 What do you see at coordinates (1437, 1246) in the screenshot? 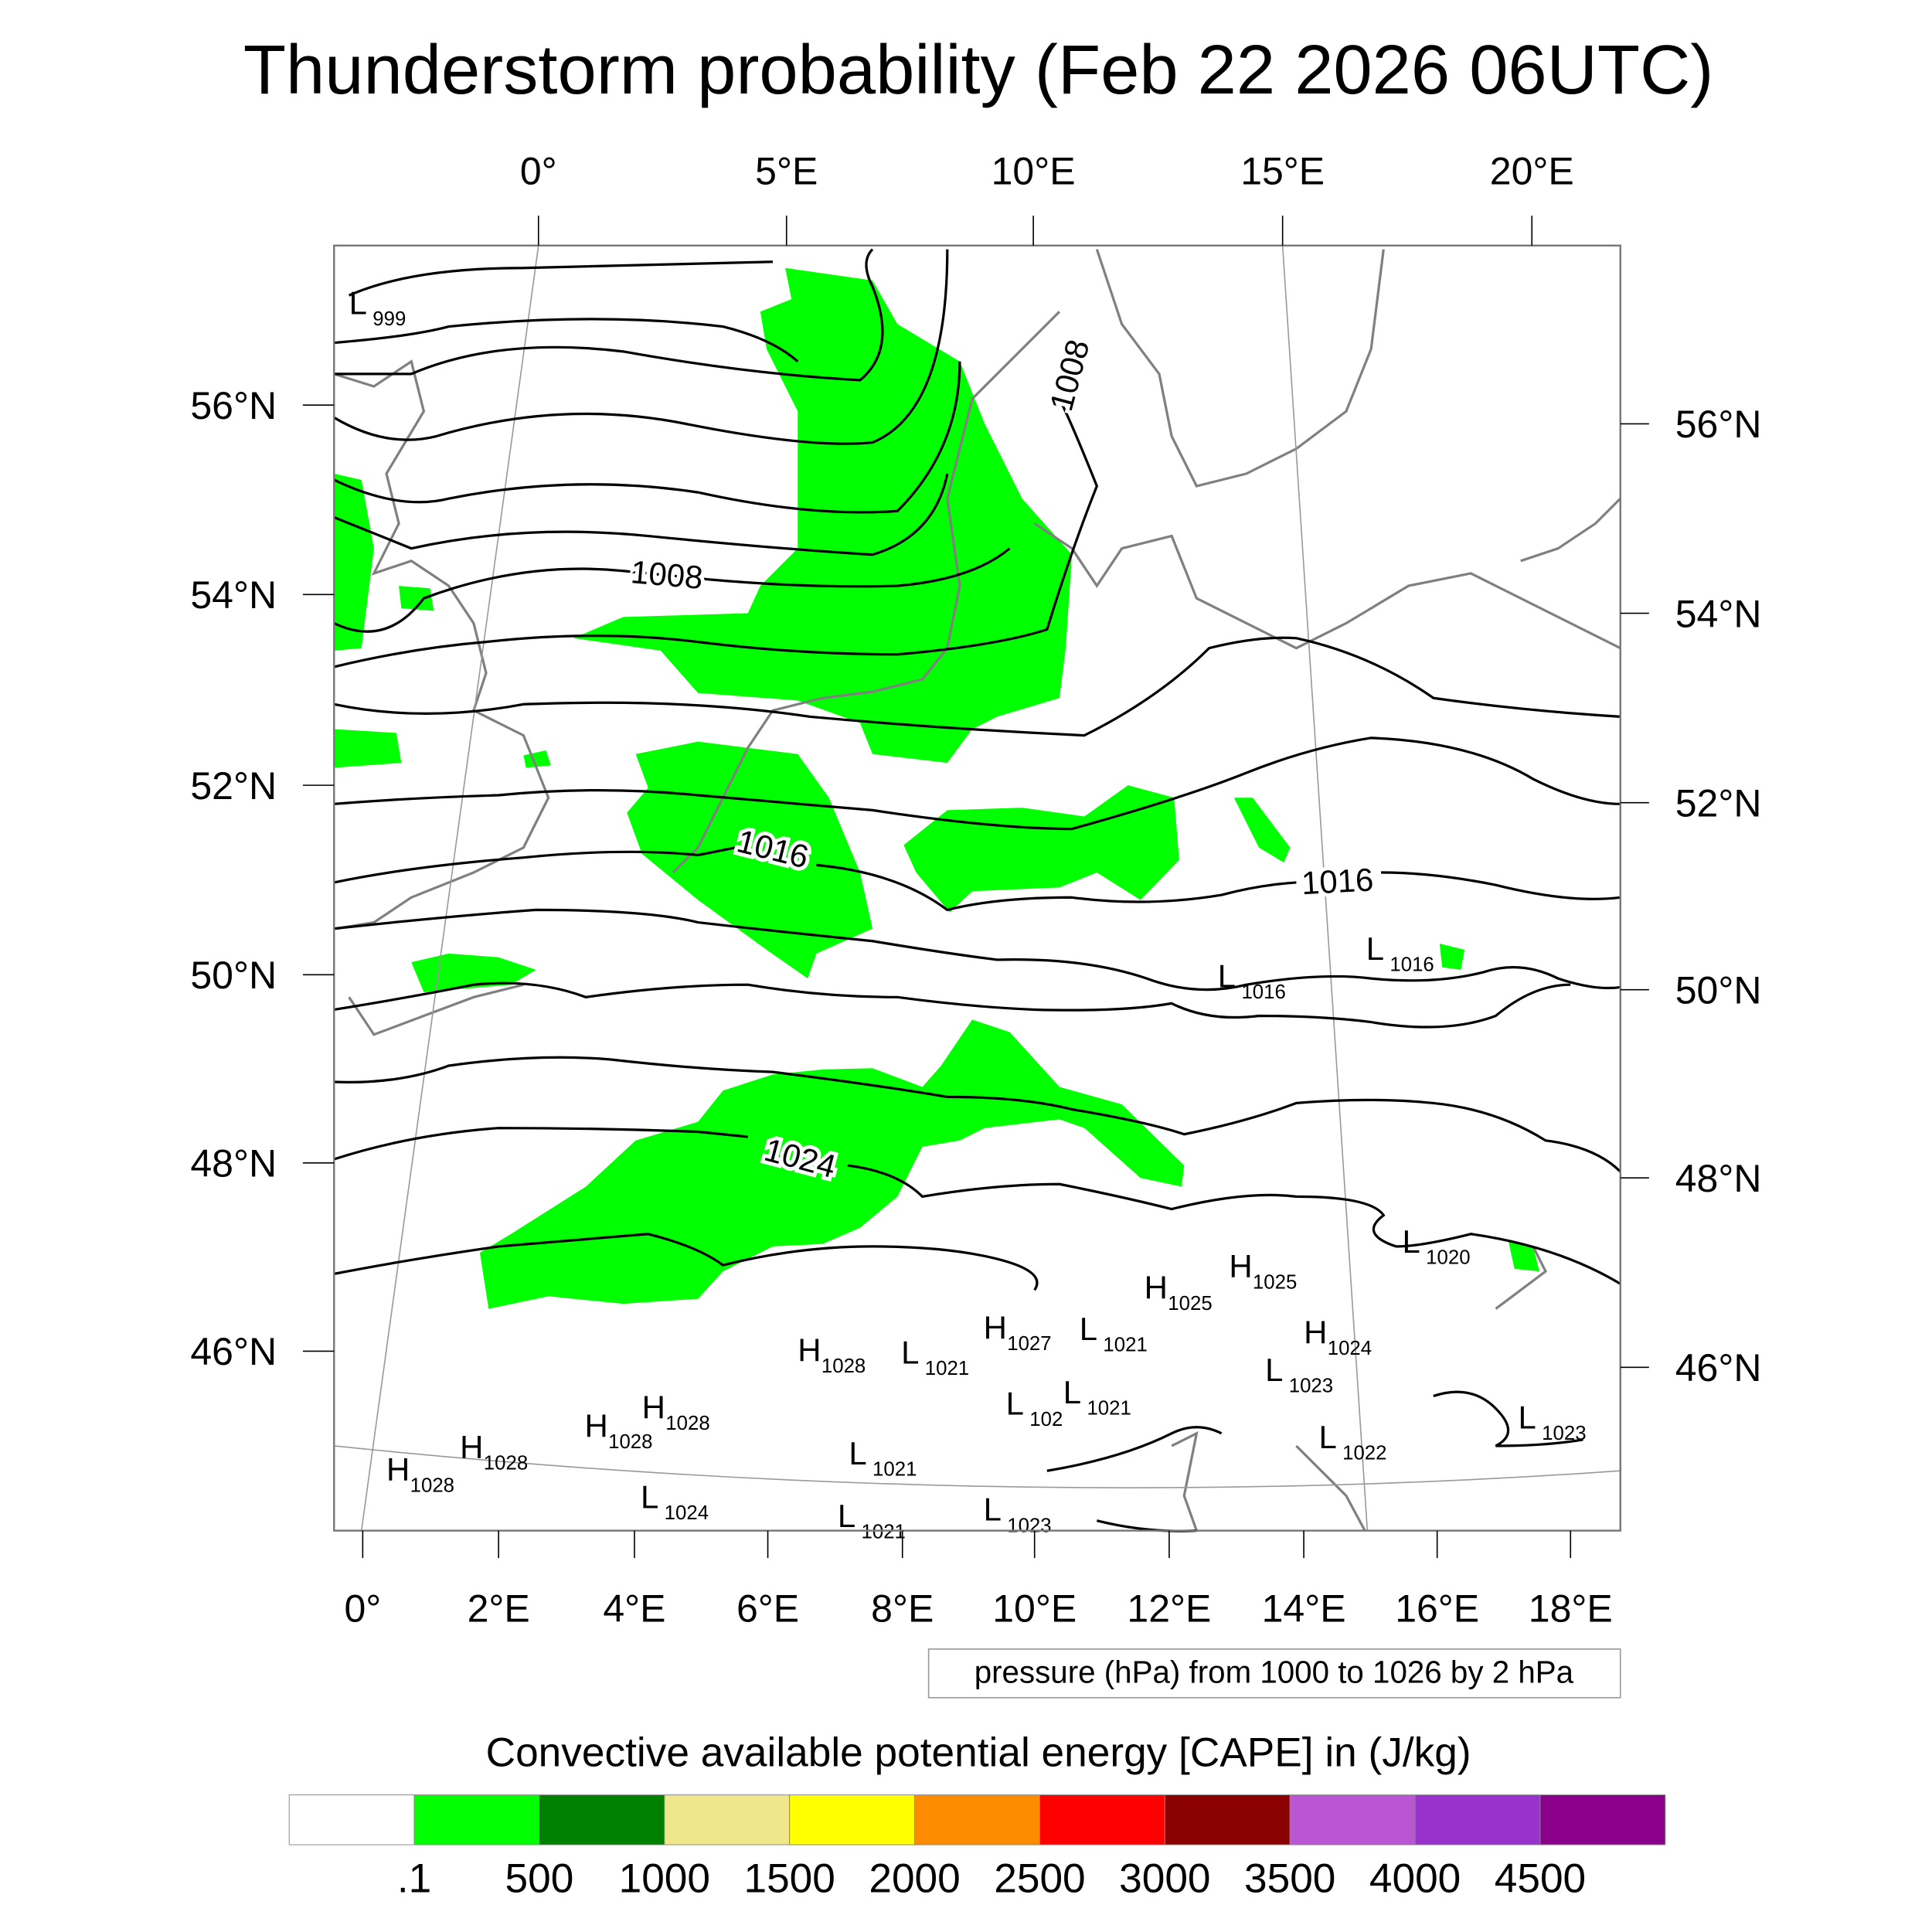
I see `pressure-center-low: L 1020` at bounding box center [1437, 1246].